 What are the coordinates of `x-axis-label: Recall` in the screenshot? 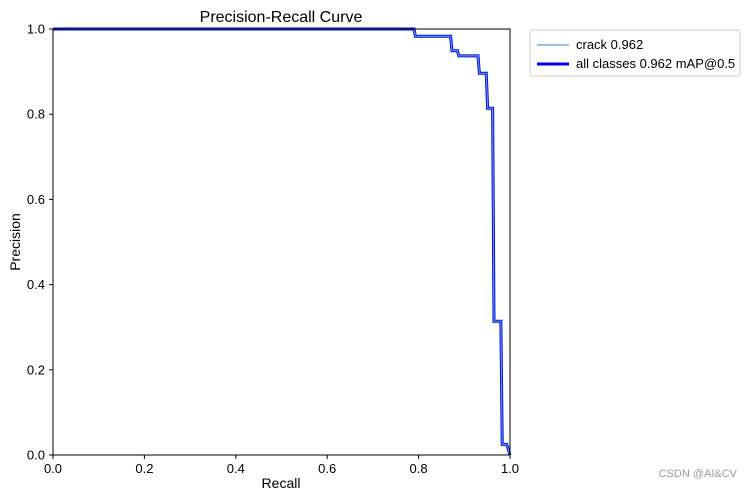 It's located at (281, 483).